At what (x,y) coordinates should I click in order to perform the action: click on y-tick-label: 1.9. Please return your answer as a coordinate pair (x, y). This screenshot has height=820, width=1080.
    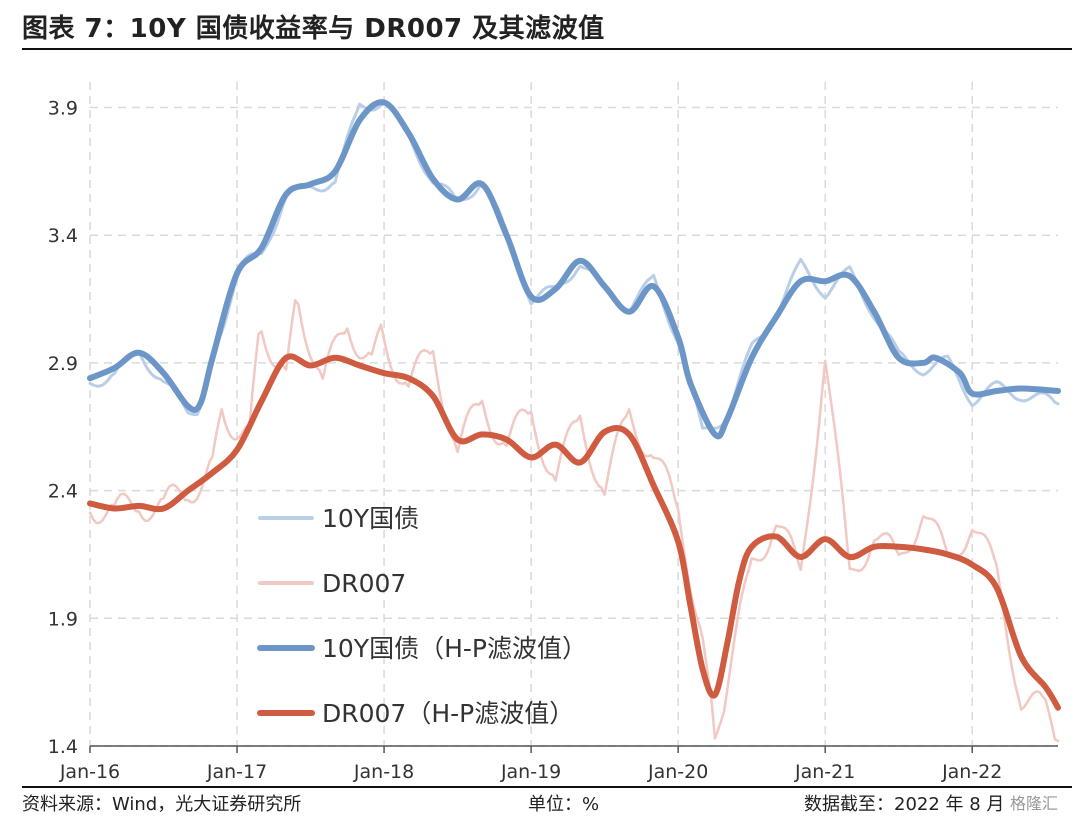
    Looking at the image, I should click on (63, 619).